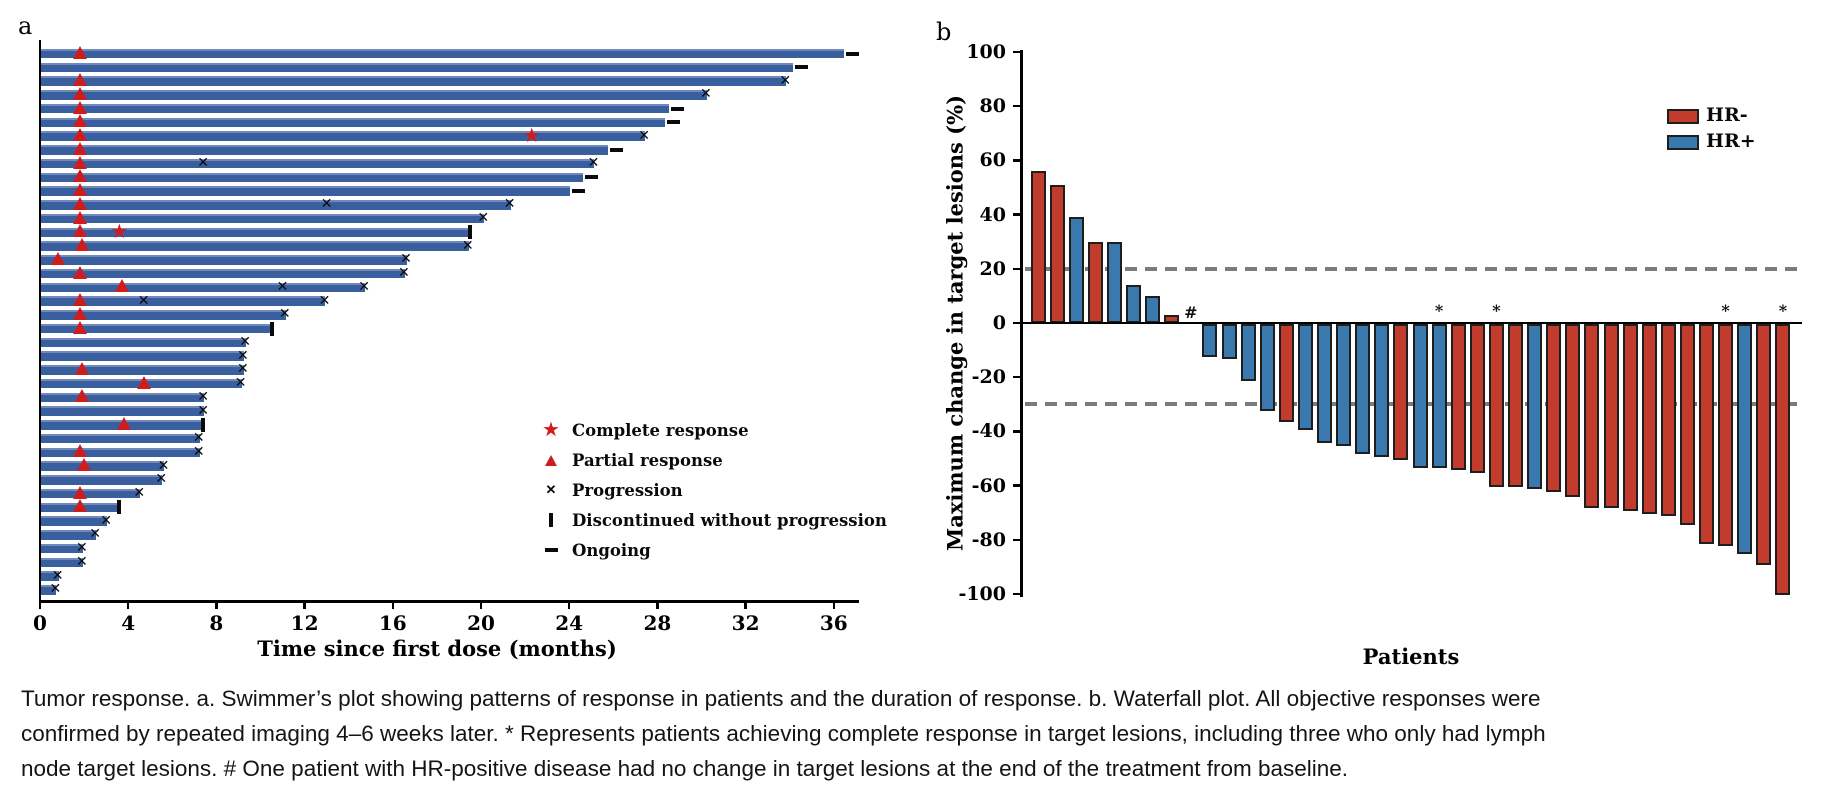  What do you see at coordinates (999, 323) in the screenshot?
I see `y-tick-label: 0` at bounding box center [999, 323].